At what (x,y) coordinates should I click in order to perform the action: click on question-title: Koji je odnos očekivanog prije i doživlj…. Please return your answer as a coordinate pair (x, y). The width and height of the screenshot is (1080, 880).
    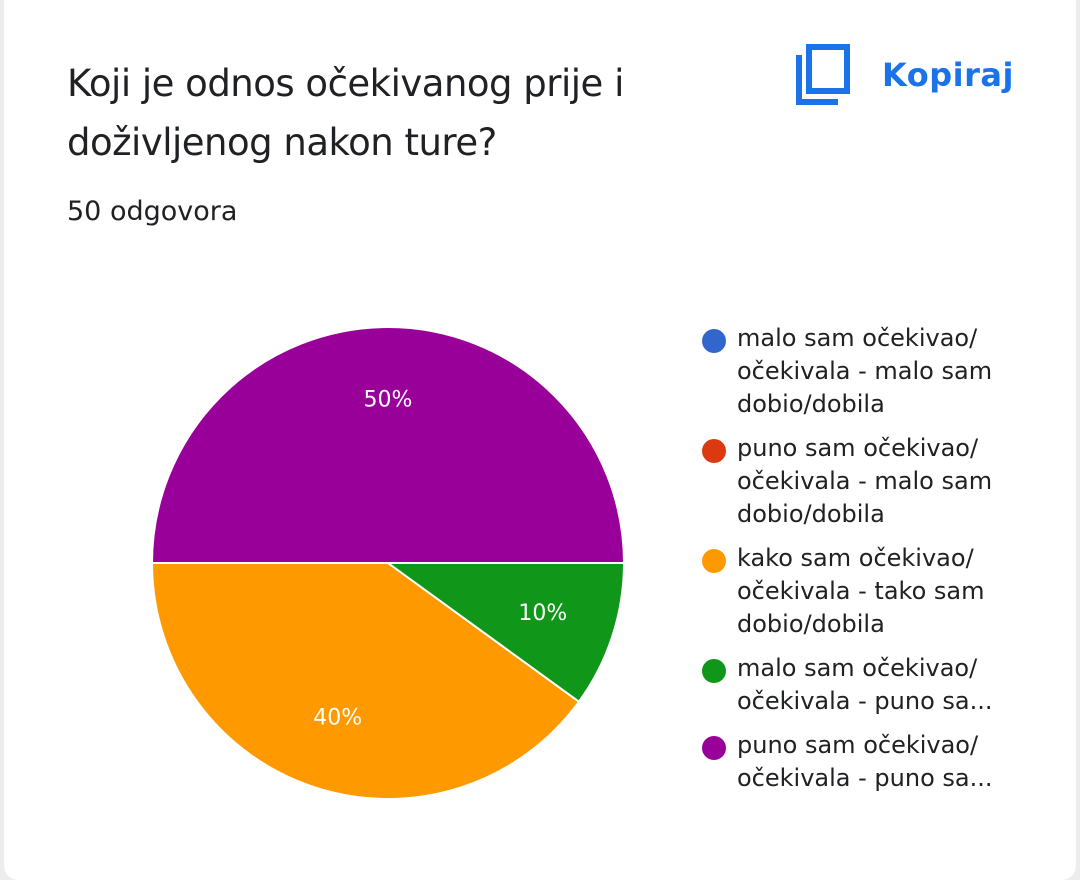
    Looking at the image, I should click on (345, 113).